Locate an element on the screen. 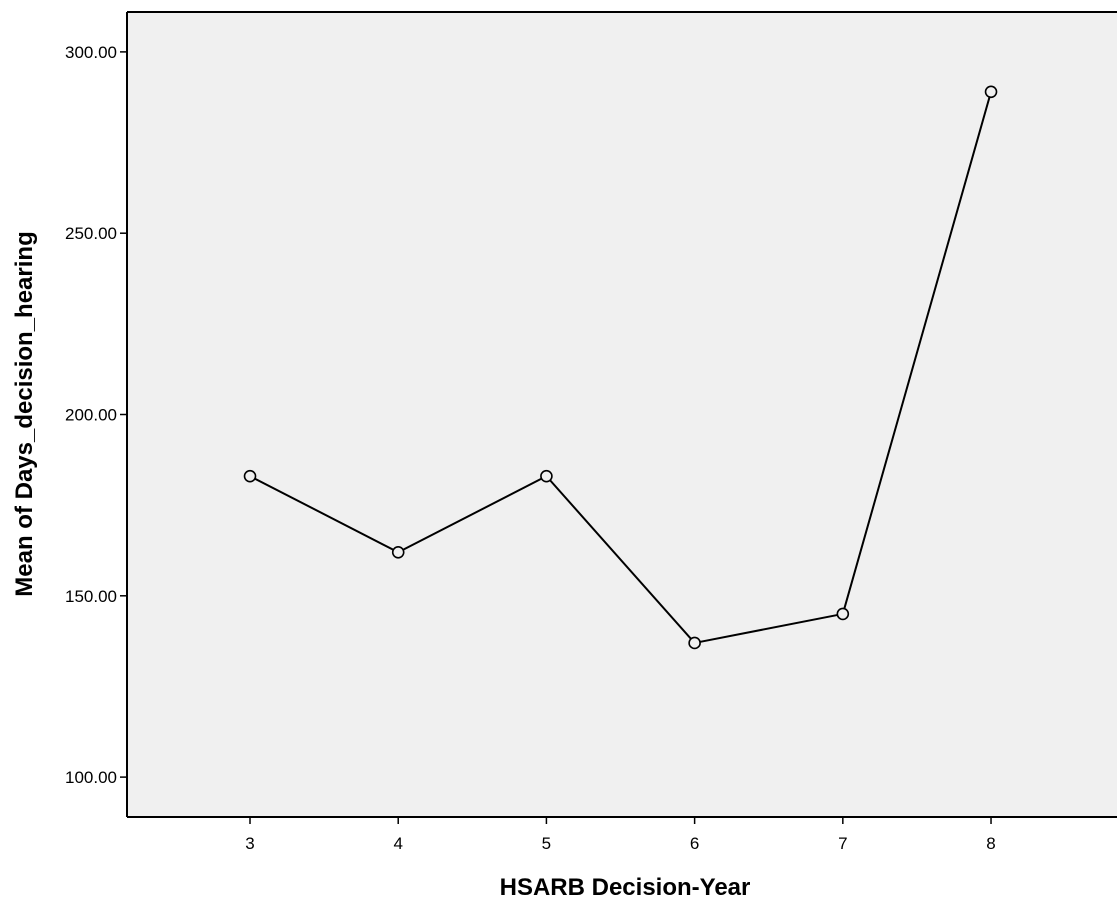 The width and height of the screenshot is (1117, 899). y-axis-ticks: 100.00 150.00 200.00 250.00 300.00 is located at coordinates (96, 415).